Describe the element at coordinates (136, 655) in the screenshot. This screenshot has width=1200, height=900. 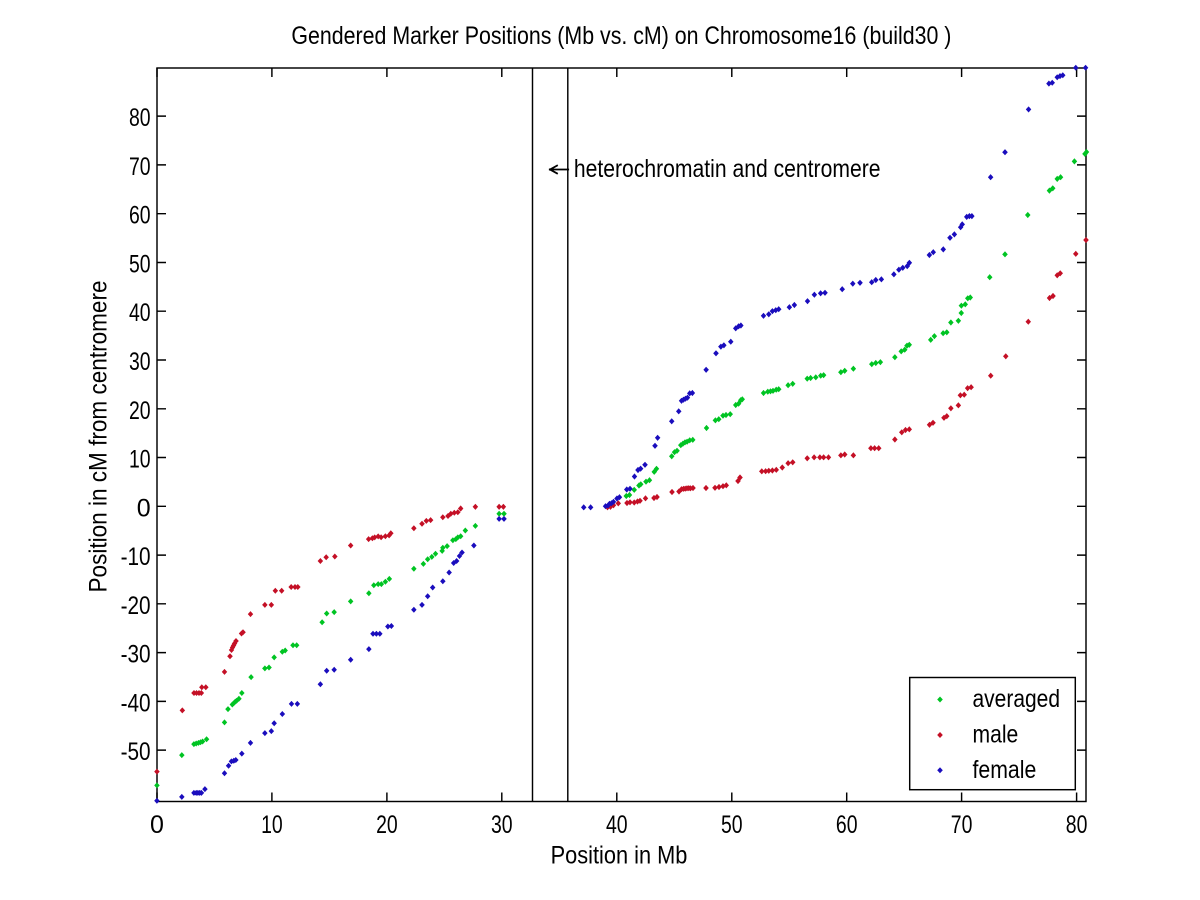
I see `svg-text: -30` at that location.